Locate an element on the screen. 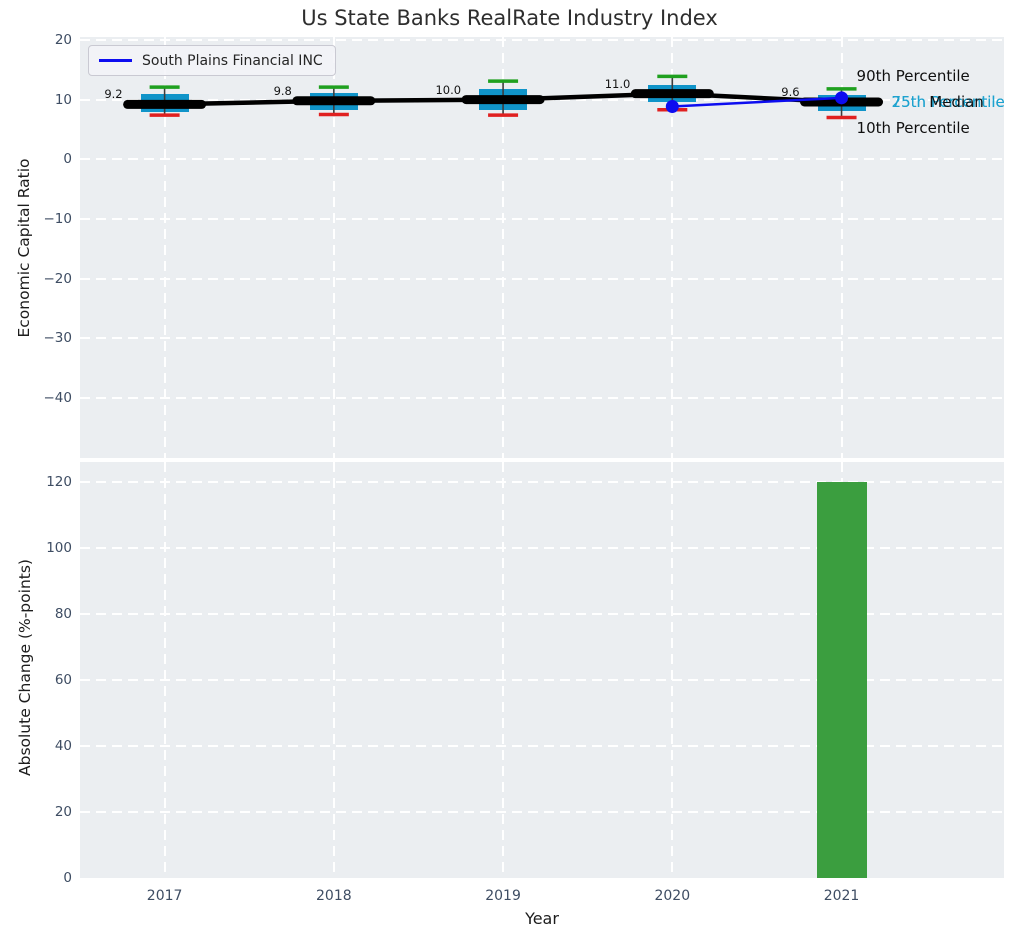 The image size is (1019, 942). ax1-ytick-label: 10 is located at coordinates (63, 99).